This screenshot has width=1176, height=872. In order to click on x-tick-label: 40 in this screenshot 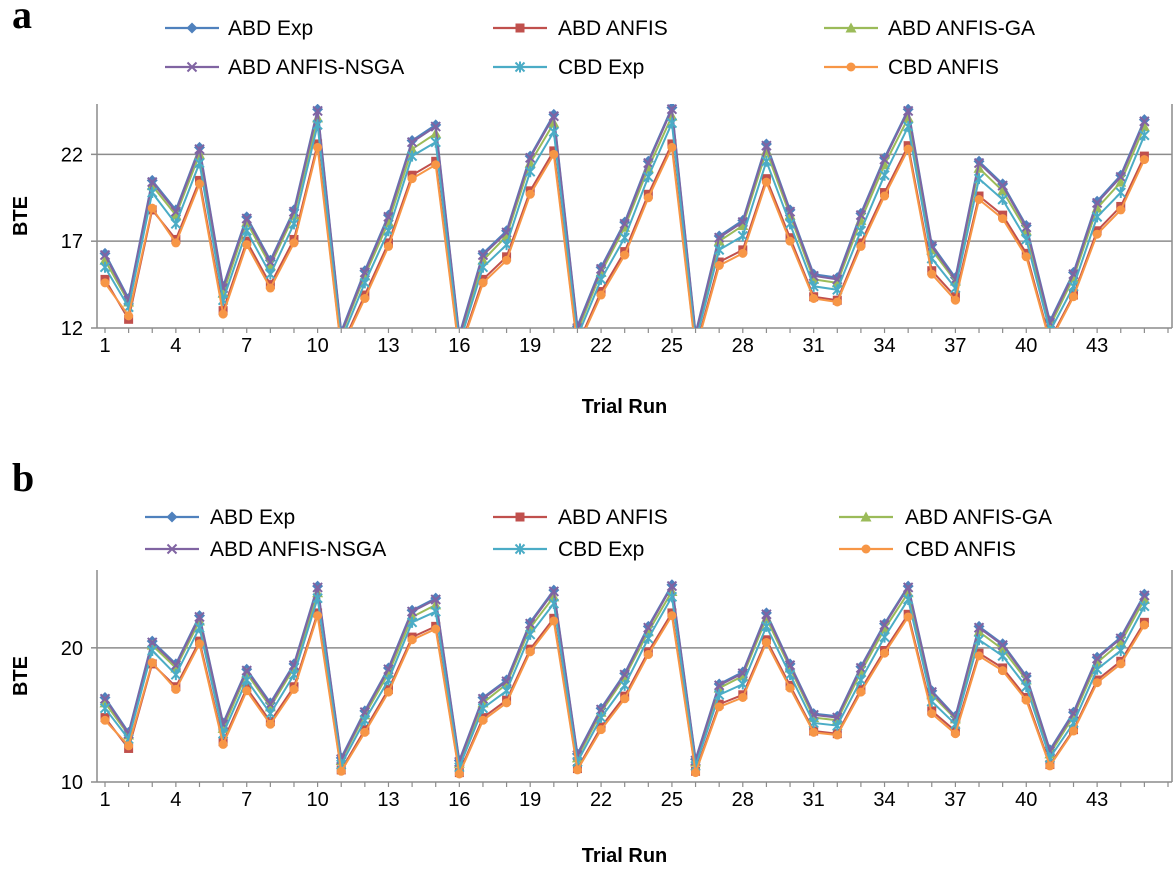, I will do `click(1026, 346)`.